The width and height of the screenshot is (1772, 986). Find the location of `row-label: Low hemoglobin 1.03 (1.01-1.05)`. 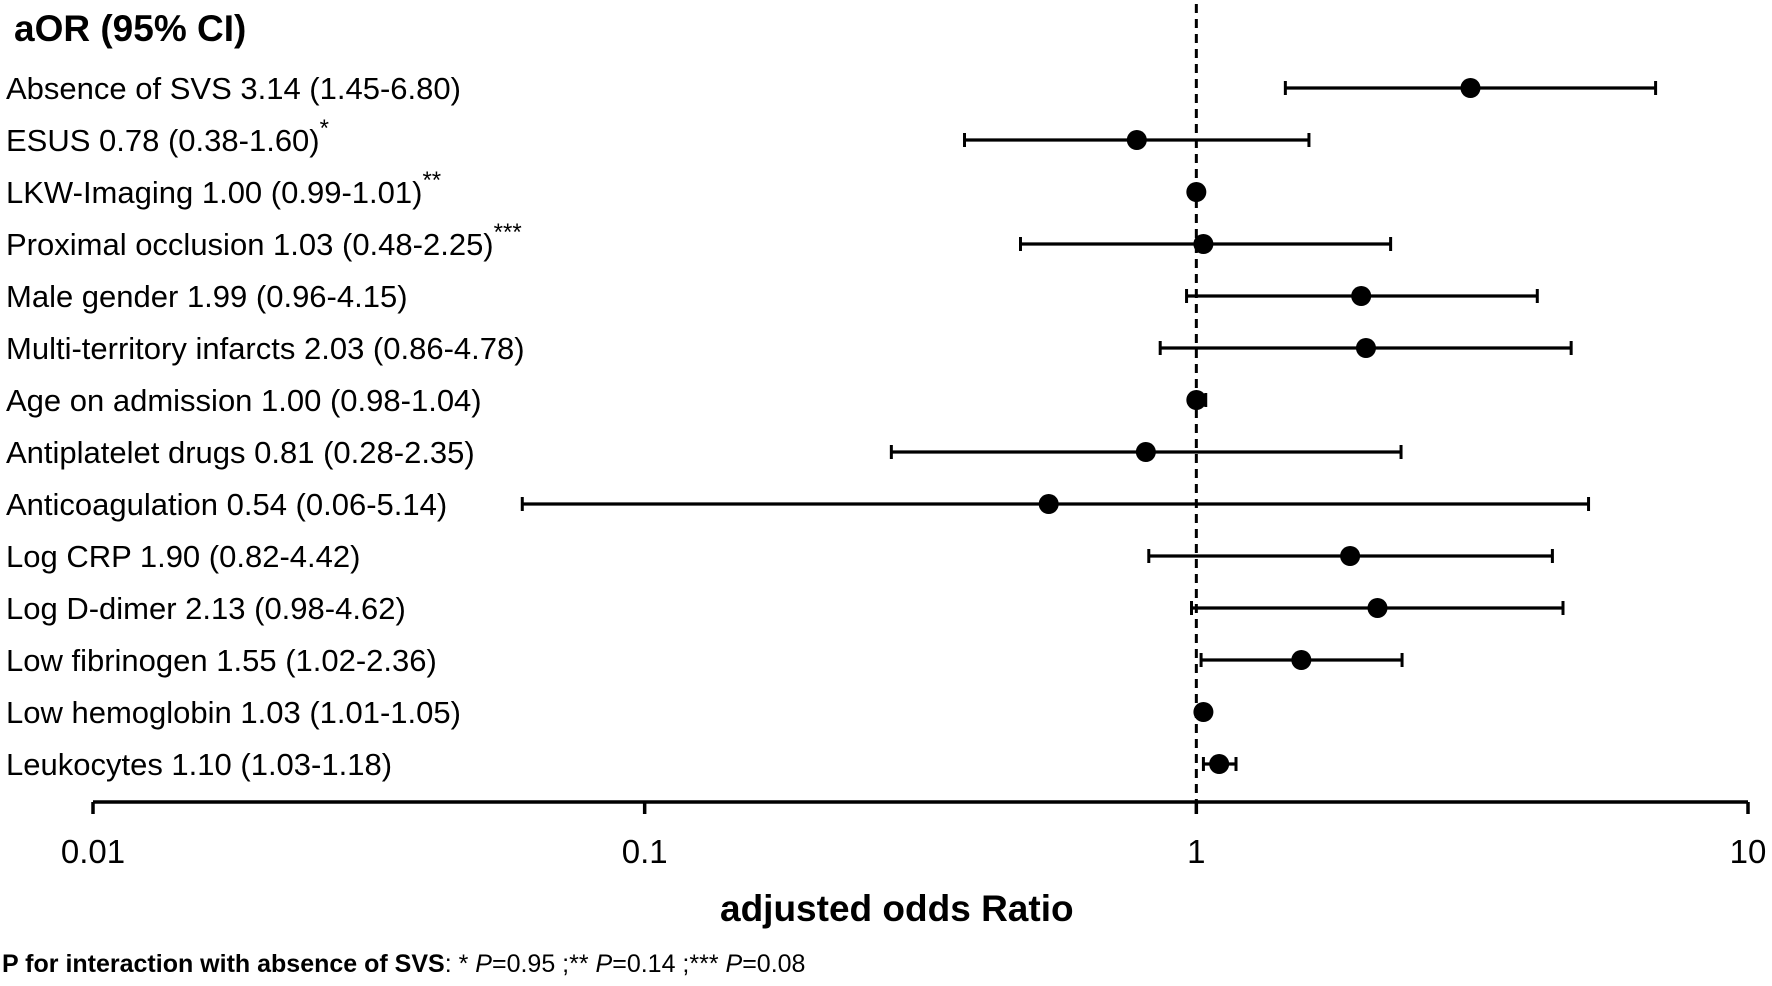

row-label: Low hemoglobin 1.03 (1.01-1.05) is located at coordinates (233, 712).